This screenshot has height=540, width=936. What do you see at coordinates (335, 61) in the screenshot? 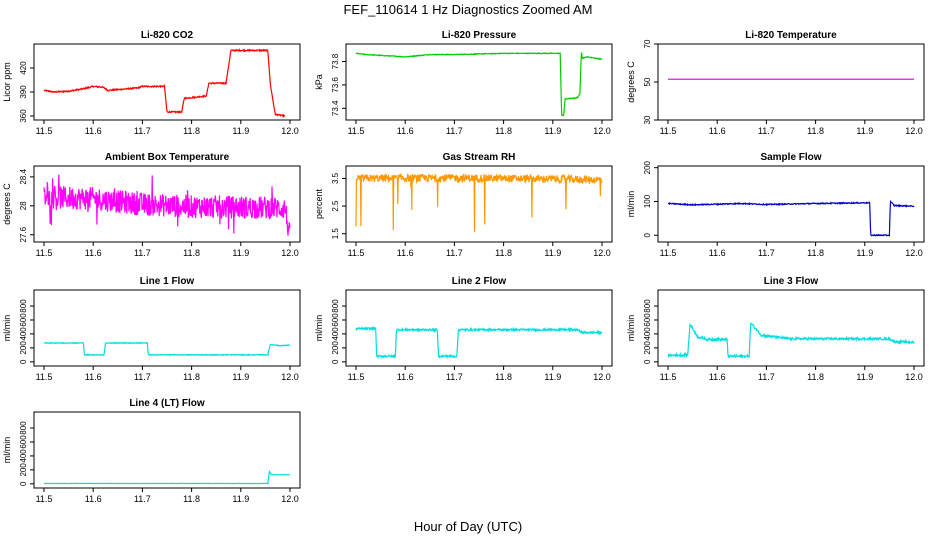
I see `y-tick-label: 73.8` at bounding box center [335, 61].